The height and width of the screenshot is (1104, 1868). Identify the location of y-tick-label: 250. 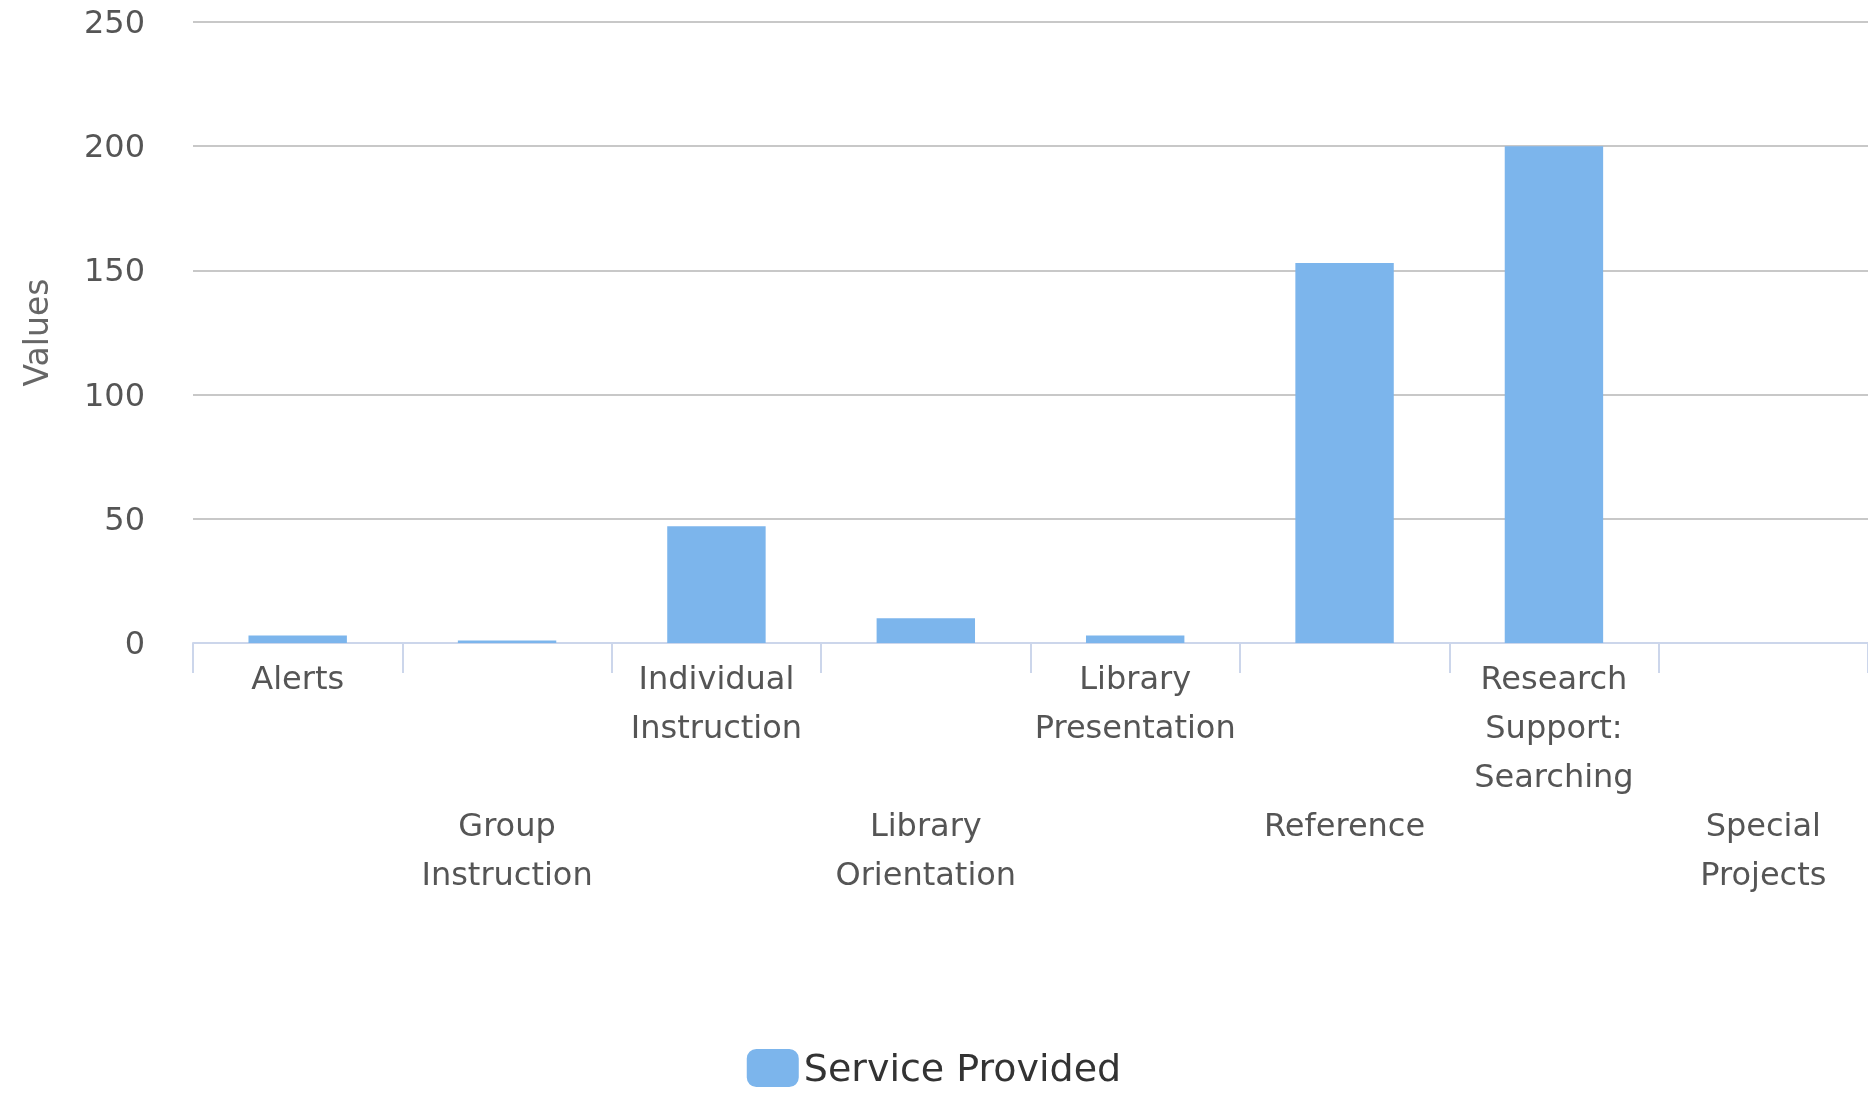
(114, 22).